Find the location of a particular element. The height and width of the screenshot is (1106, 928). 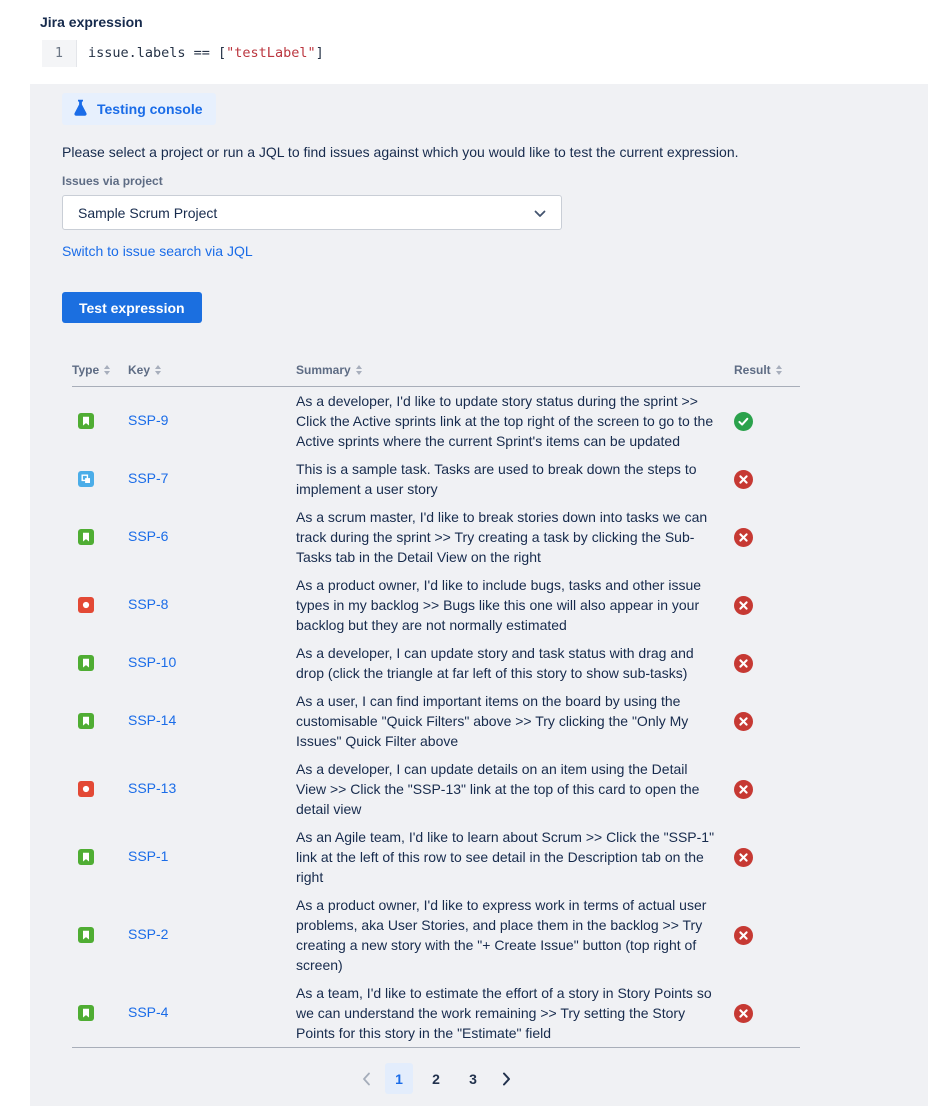

issue-key-link: SSP-13 is located at coordinates (152, 788).